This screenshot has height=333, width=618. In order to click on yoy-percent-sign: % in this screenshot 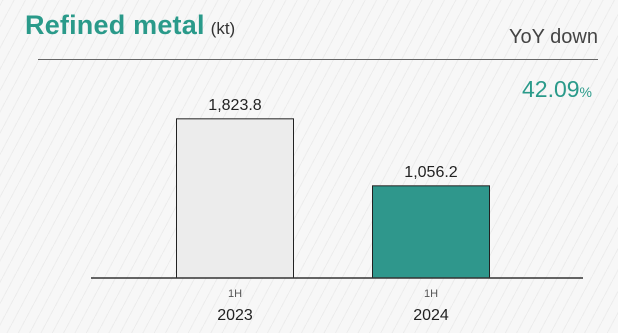, I will do `click(585, 92)`.